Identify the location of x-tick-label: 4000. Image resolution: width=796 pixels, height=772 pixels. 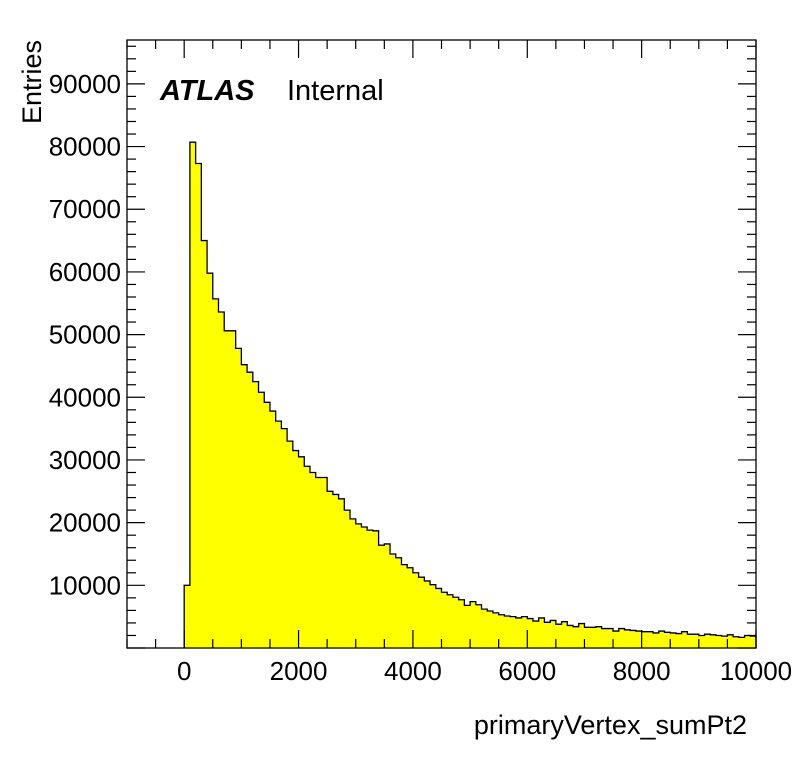
(413, 671).